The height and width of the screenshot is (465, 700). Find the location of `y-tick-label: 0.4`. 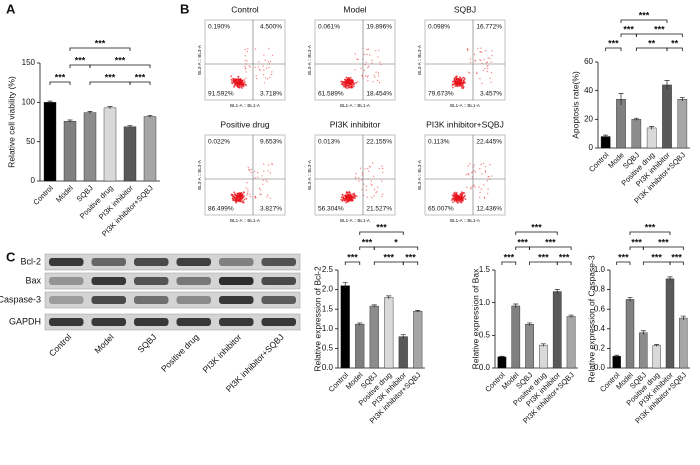

y-tick-label: 0.4 is located at coordinates (600, 328).